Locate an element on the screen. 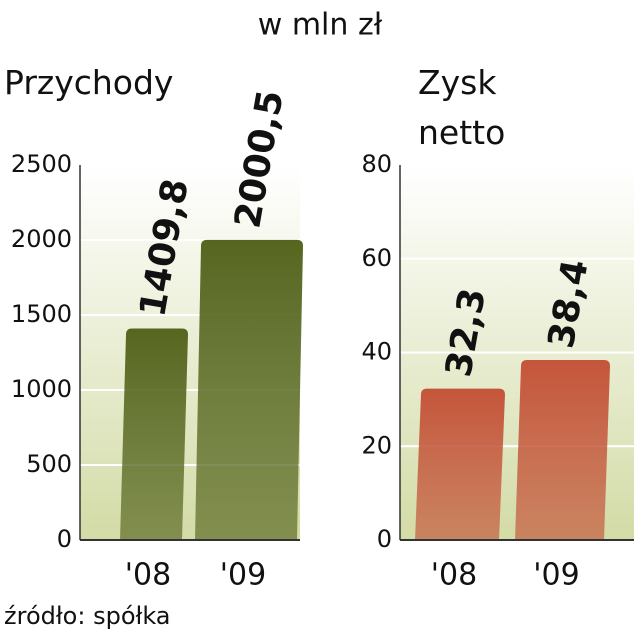  y-tick-label: 2500 is located at coordinates (41, 164).